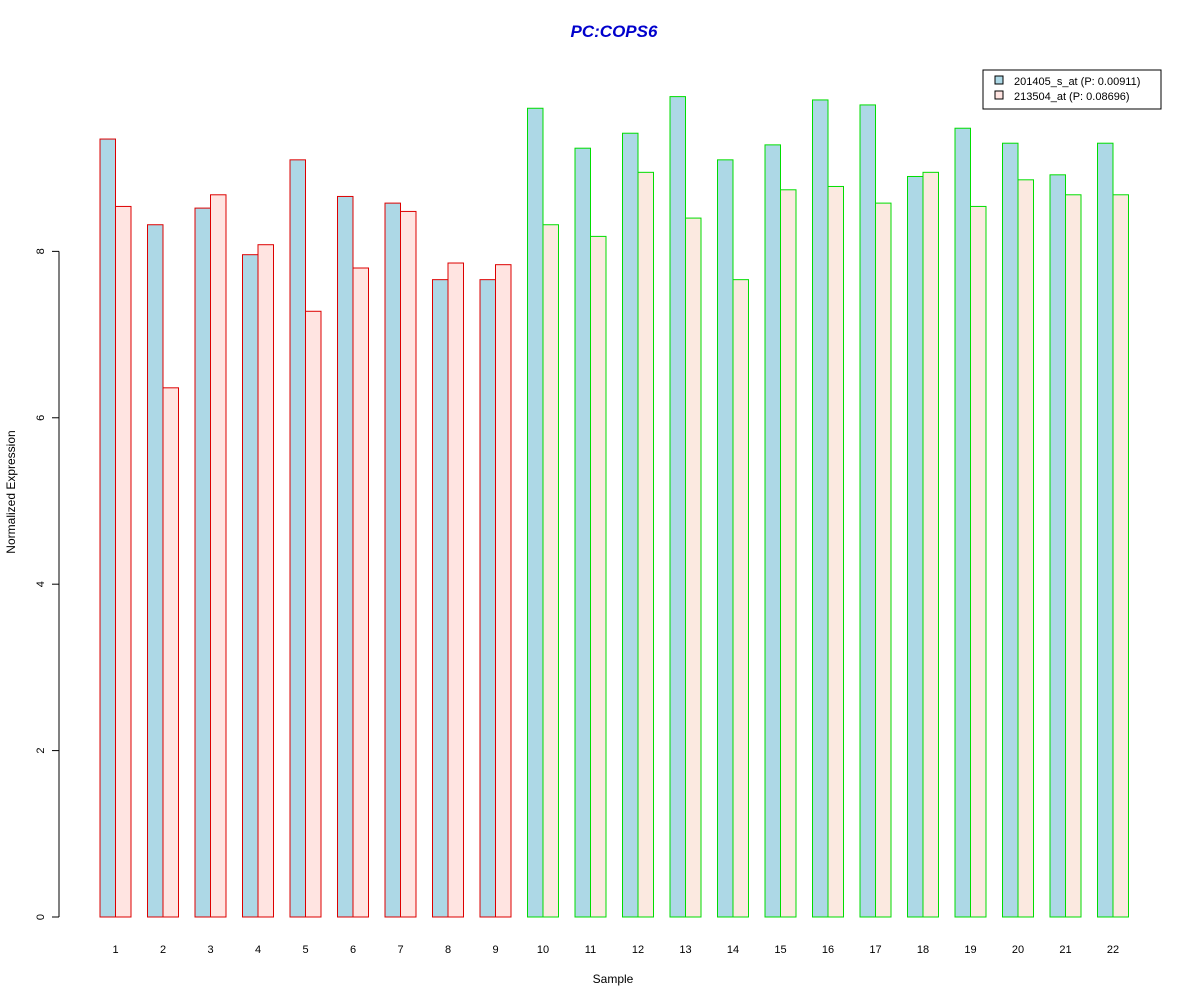 The height and width of the screenshot is (1005, 1200). Describe the element at coordinates (305, 950) in the screenshot. I see `x-tick-label-5: 5` at that location.